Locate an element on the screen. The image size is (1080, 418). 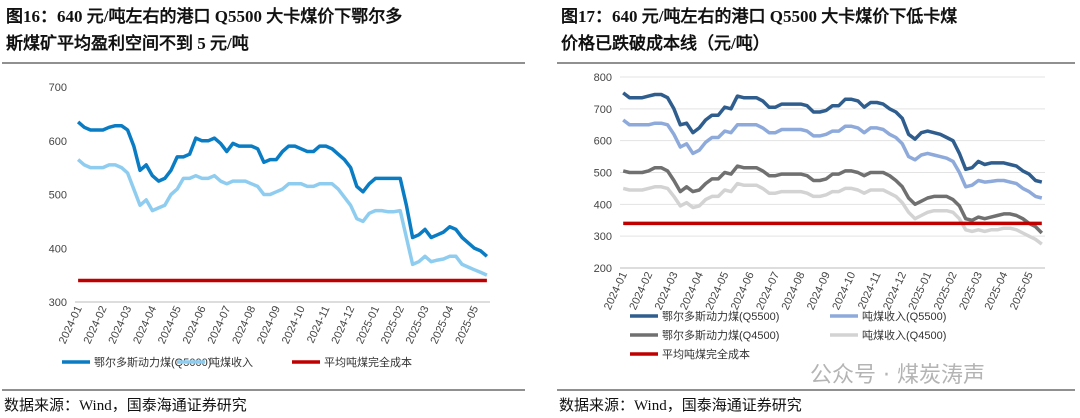
legend-label: 吨煤收入 is located at coordinates (231, 362).